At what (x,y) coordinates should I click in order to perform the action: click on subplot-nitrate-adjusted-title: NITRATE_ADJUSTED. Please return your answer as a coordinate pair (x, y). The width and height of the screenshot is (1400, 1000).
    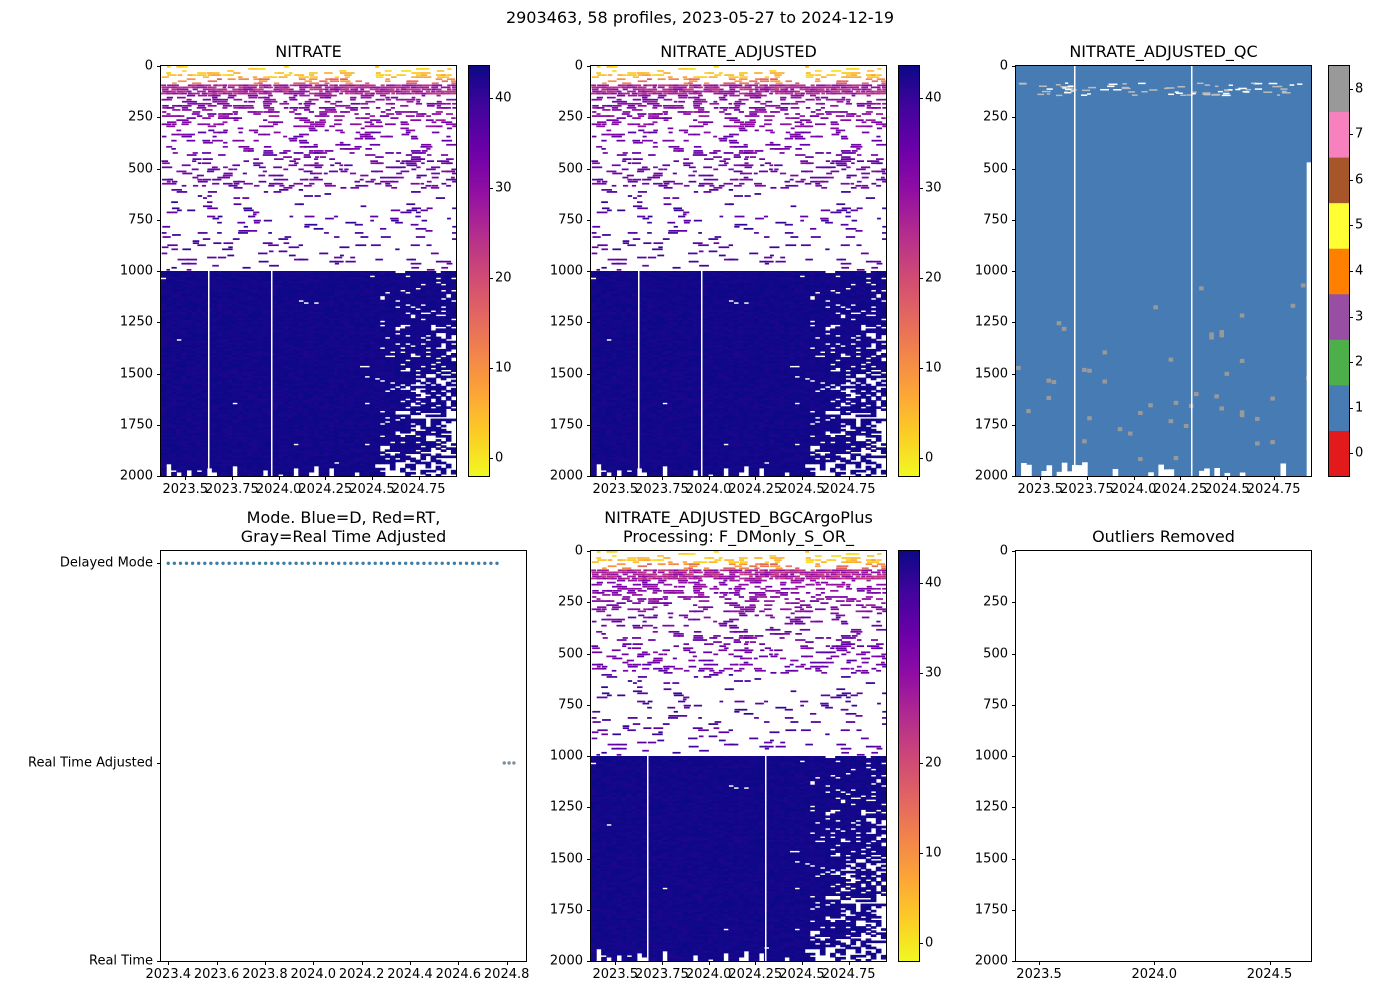
    Looking at the image, I should click on (738, 51).